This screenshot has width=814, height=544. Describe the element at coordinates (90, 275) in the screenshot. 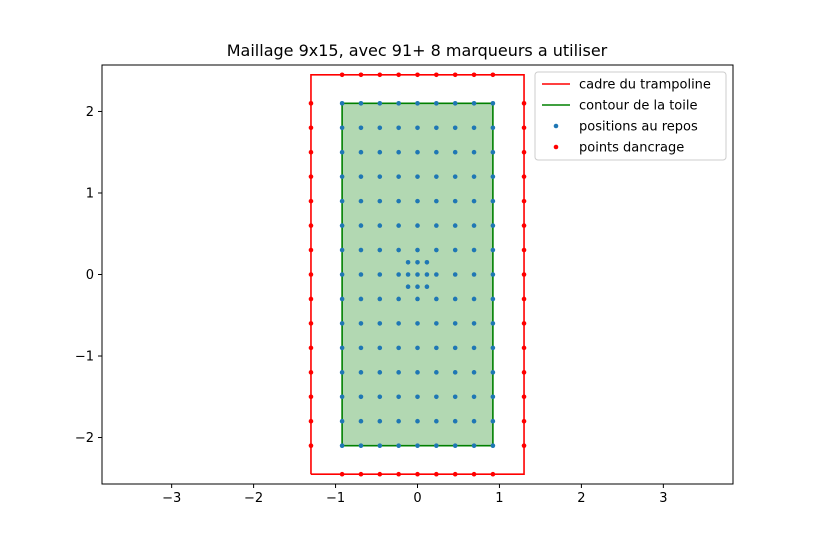

I see `y-tick-label: 0` at that location.